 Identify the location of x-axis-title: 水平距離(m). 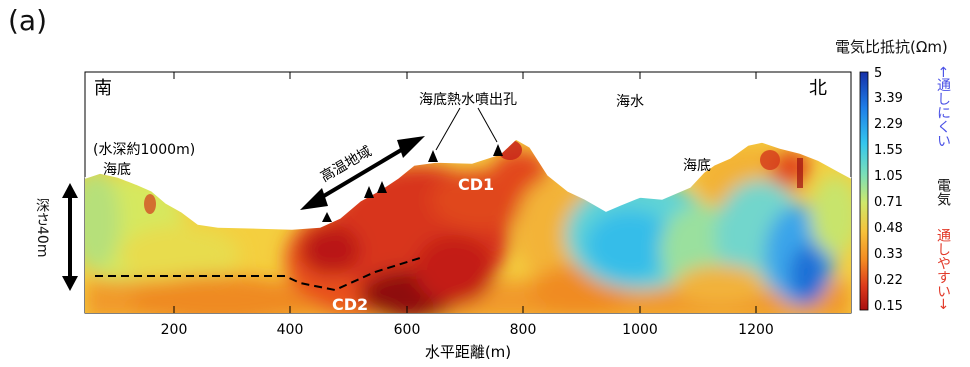
(468, 352).